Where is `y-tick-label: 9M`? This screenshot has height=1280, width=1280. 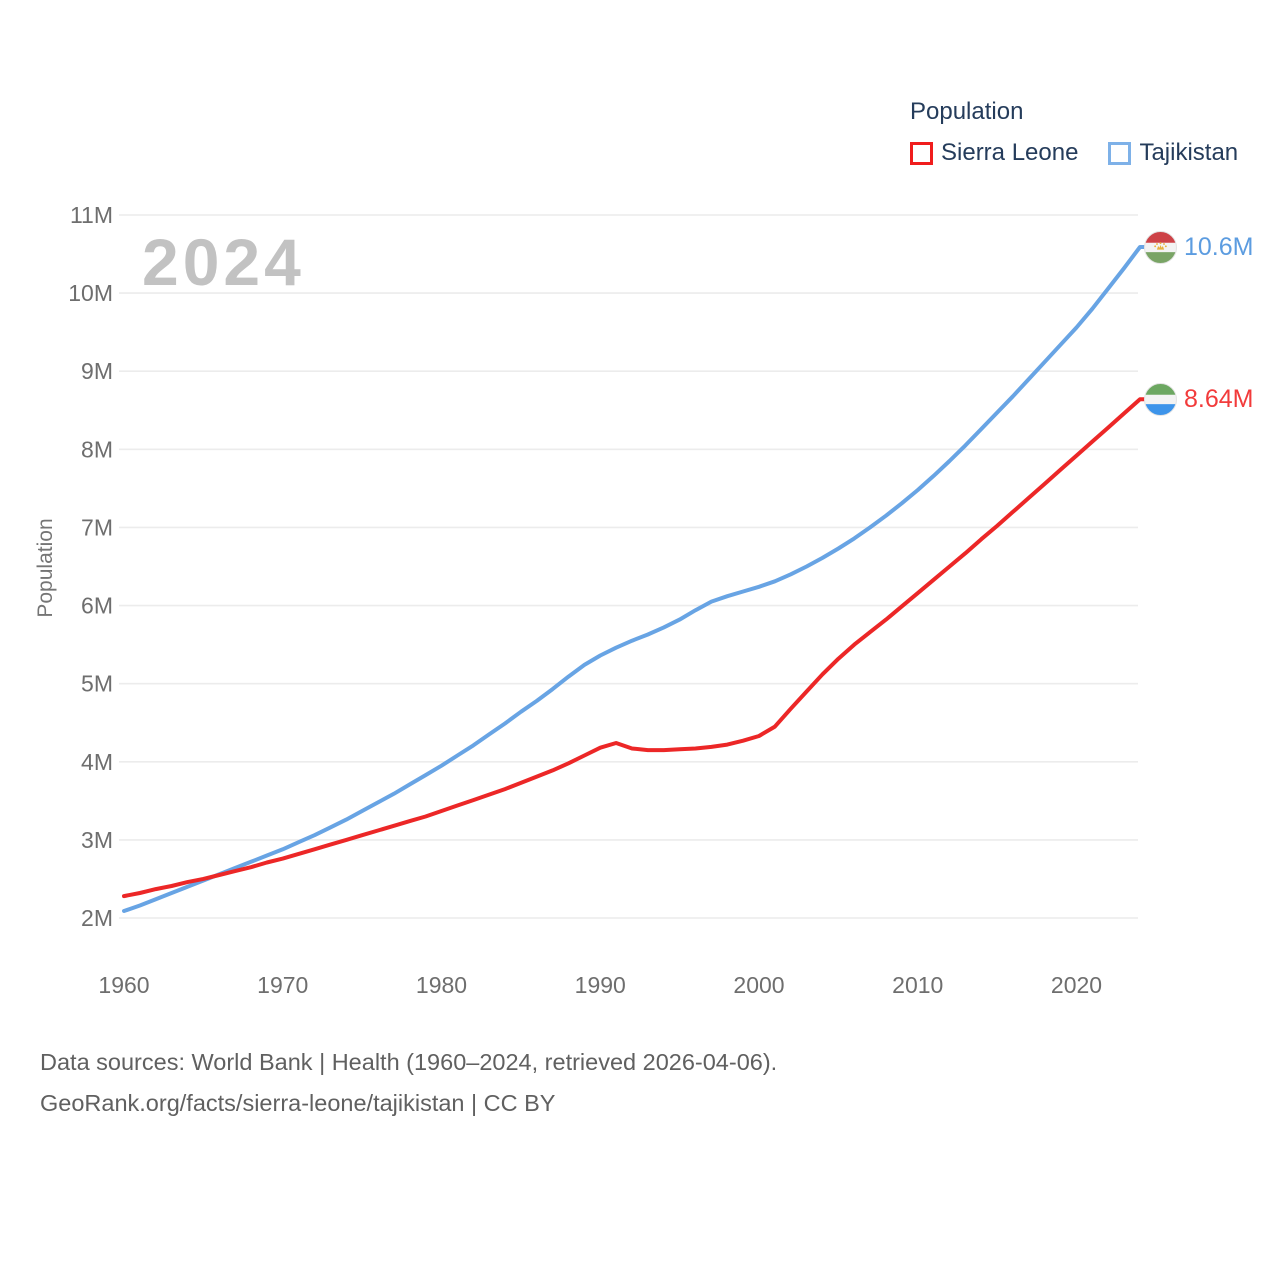 y-tick-label: 9M is located at coordinates (97, 371).